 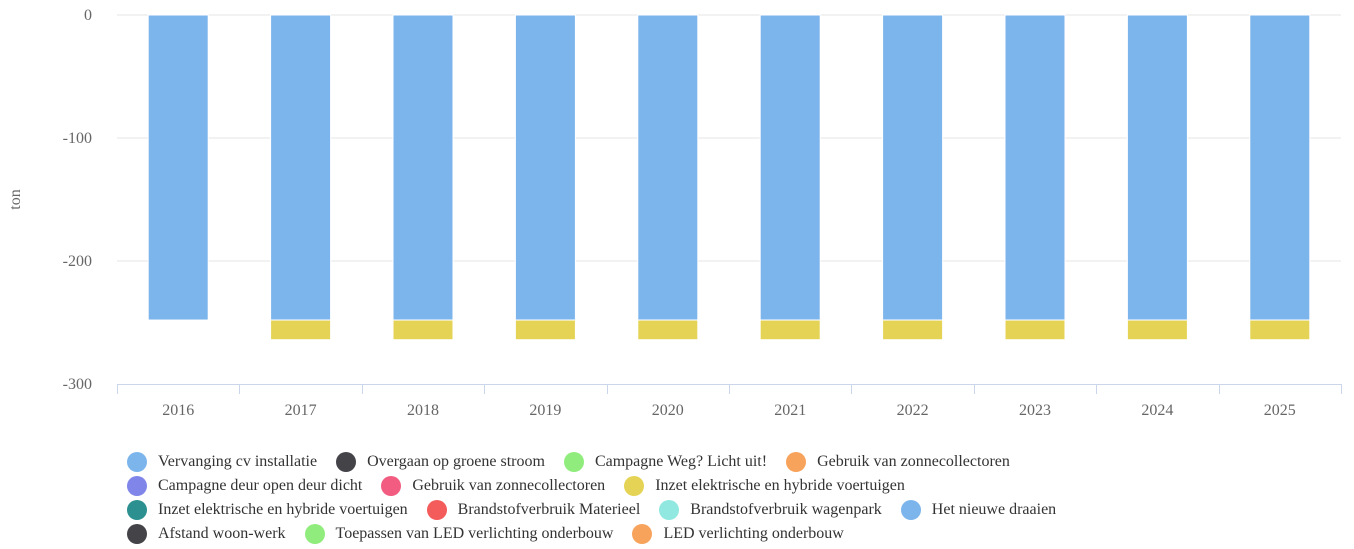 I want to click on legend-label: Overgaan op groene stroom, so click(x=456, y=461).